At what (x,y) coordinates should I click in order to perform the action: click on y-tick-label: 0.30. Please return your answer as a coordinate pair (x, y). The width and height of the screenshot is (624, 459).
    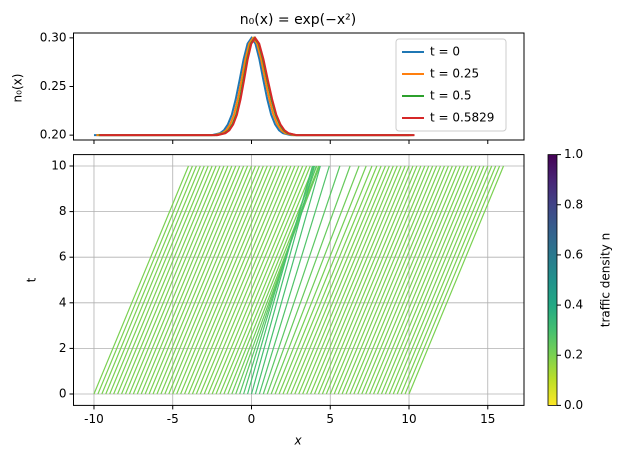
    Looking at the image, I should click on (53, 37).